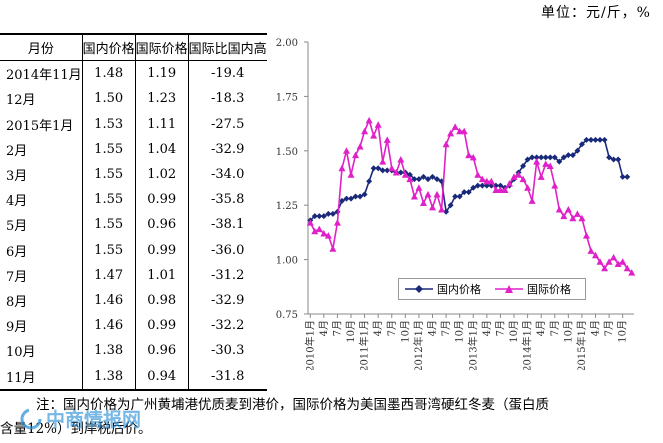 The height and width of the screenshot is (443, 663). What do you see at coordinates (227, 275) in the screenshot?
I see `cell-diff: -31.2` at bounding box center [227, 275].